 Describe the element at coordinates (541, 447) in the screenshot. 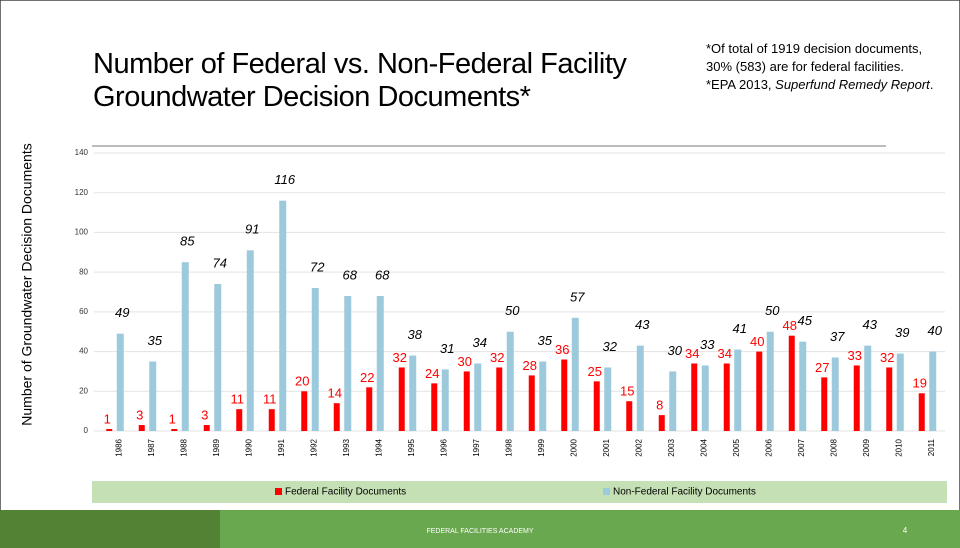

I see `x-tick-label: 1999` at that location.